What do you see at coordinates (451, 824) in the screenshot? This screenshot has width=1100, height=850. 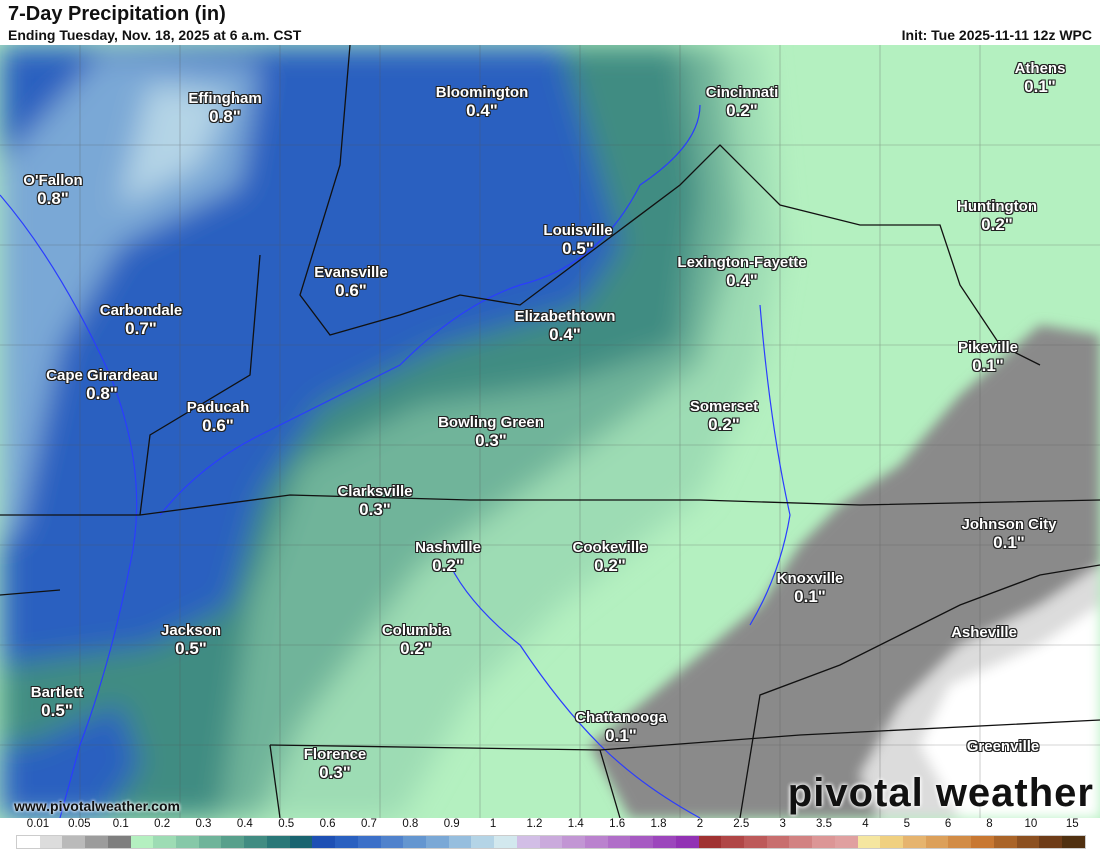 I see `colorbar-tick-label: 0.9` at bounding box center [451, 824].